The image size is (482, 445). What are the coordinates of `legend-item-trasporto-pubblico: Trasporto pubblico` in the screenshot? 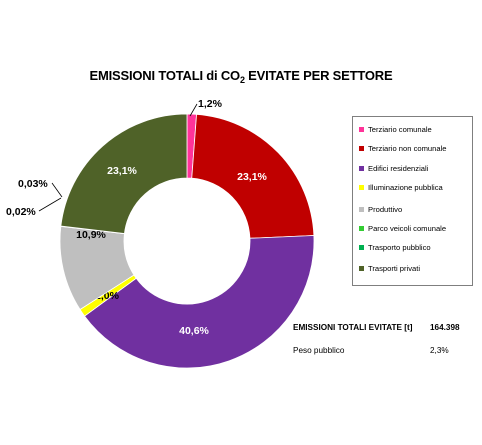 It's located at (395, 247).